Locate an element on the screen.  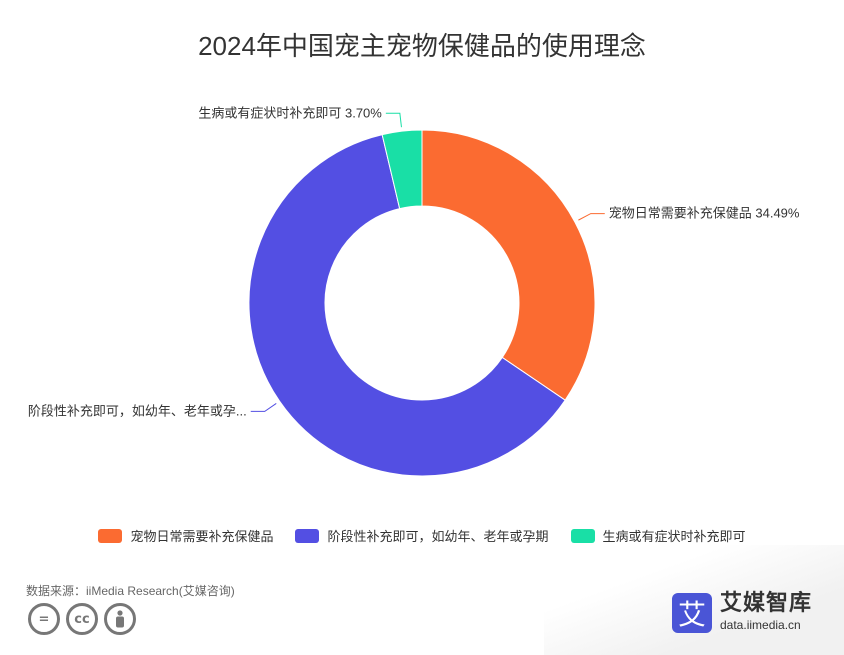
brand-logo-block: 艾 艾媒智库 data.iimedia.cn is located at coordinates (742, 612).